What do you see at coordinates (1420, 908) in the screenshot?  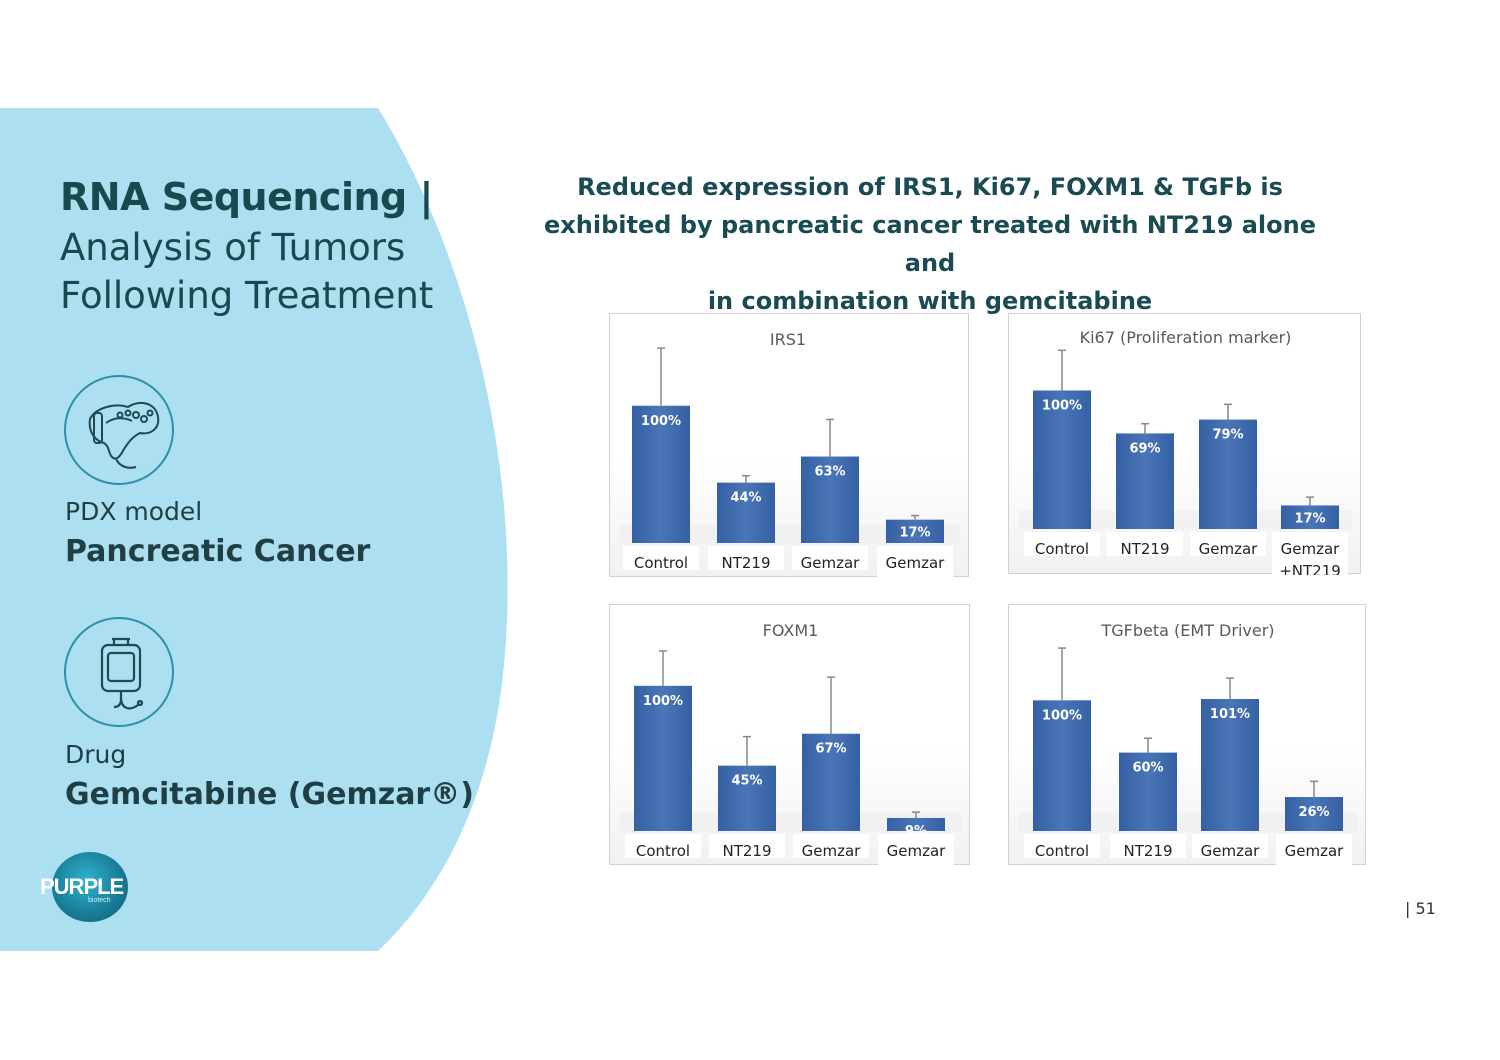 I see `page-number: | 51` at bounding box center [1420, 908].